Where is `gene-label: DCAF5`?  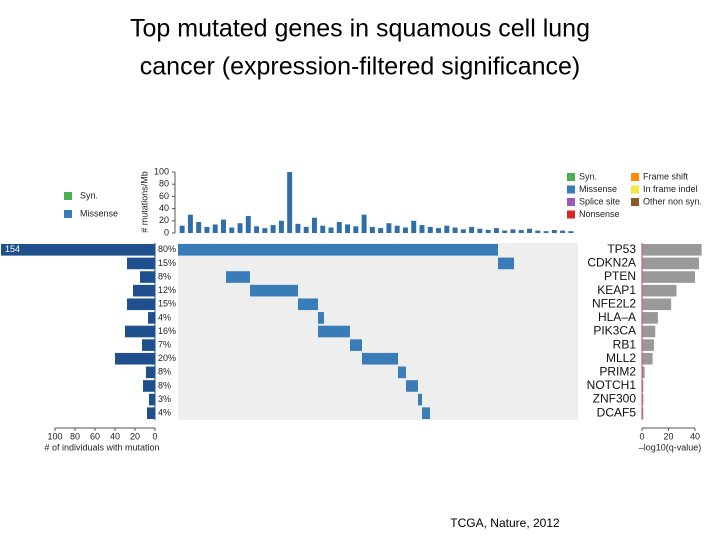 gene-label: DCAF5 is located at coordinates (617, 412).